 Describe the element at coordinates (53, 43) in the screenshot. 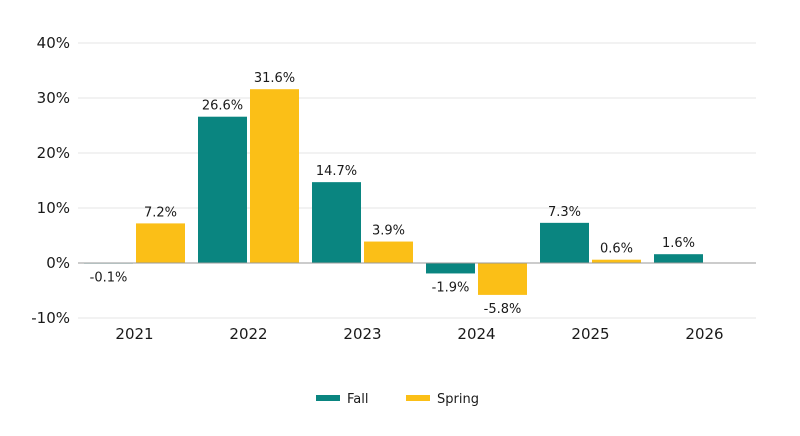

I see `y-tick-label: 40%` at that location.